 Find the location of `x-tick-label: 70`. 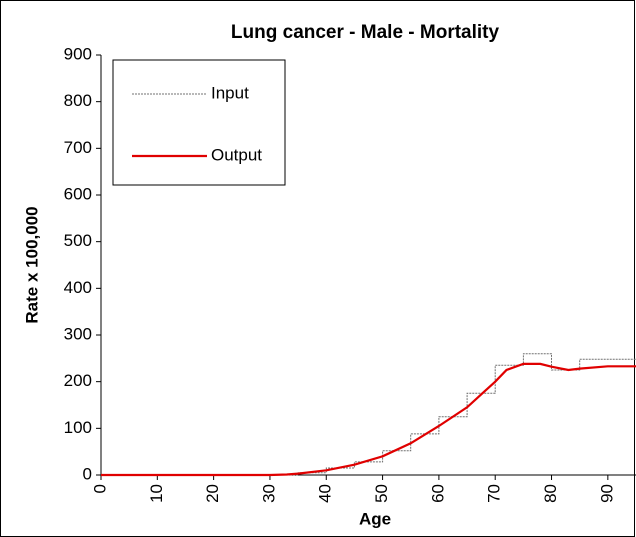

x-tick-label: 70 is located at coordinates (494, 493).